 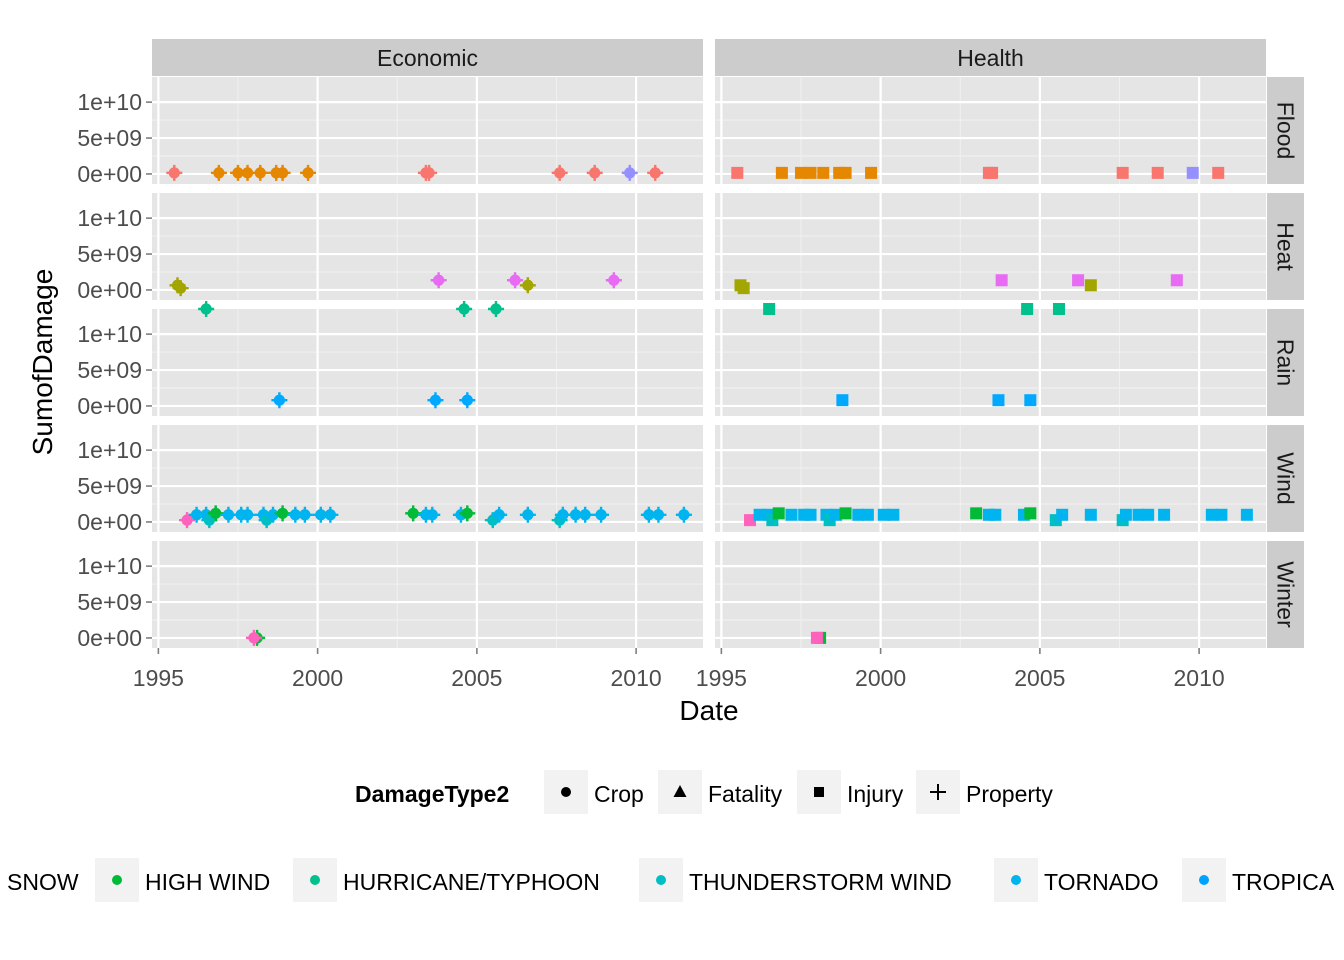 What do you see at coordinates (820, 882) in the screenshot?
I see `legend-label: THUNDERSTORM WIND` at bounding box center [820, 882].